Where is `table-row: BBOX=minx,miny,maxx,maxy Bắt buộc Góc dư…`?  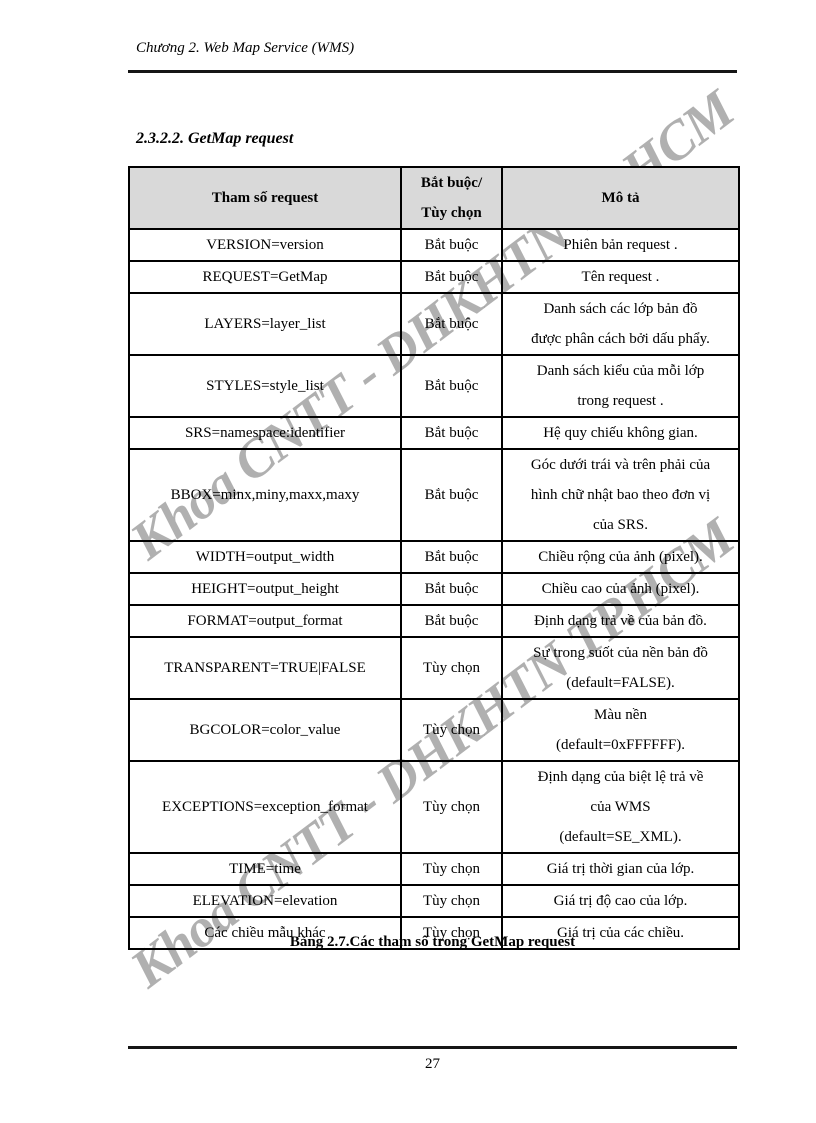
table-row: BBOX=minx,miny,maxx,maxy Bắt buộc Góc dư… is located at coordinates (434, 495).